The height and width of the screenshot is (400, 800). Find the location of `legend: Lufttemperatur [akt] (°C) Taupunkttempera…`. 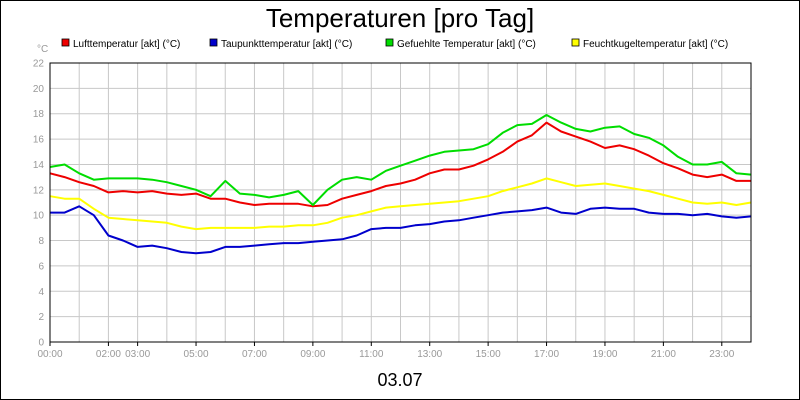

legend: Lufttemperatur [akt] (°C) Taupunkttempera… is located at coordinates (394, 44).